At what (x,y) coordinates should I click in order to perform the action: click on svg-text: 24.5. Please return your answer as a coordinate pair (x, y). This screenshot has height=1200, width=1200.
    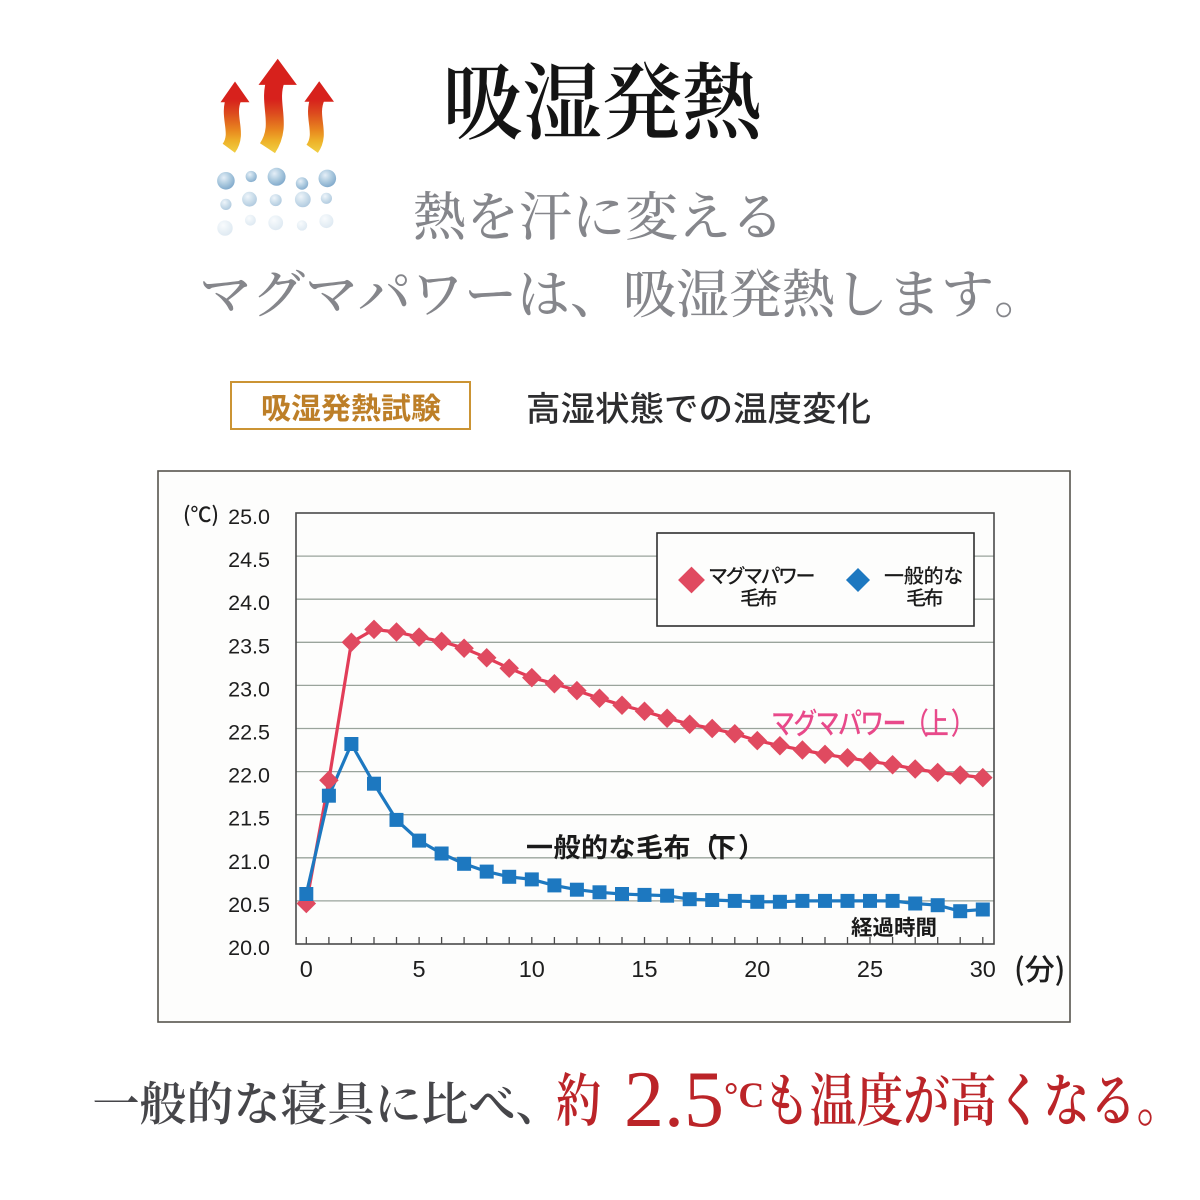
    Looking at the image, I should click on (249, 560).